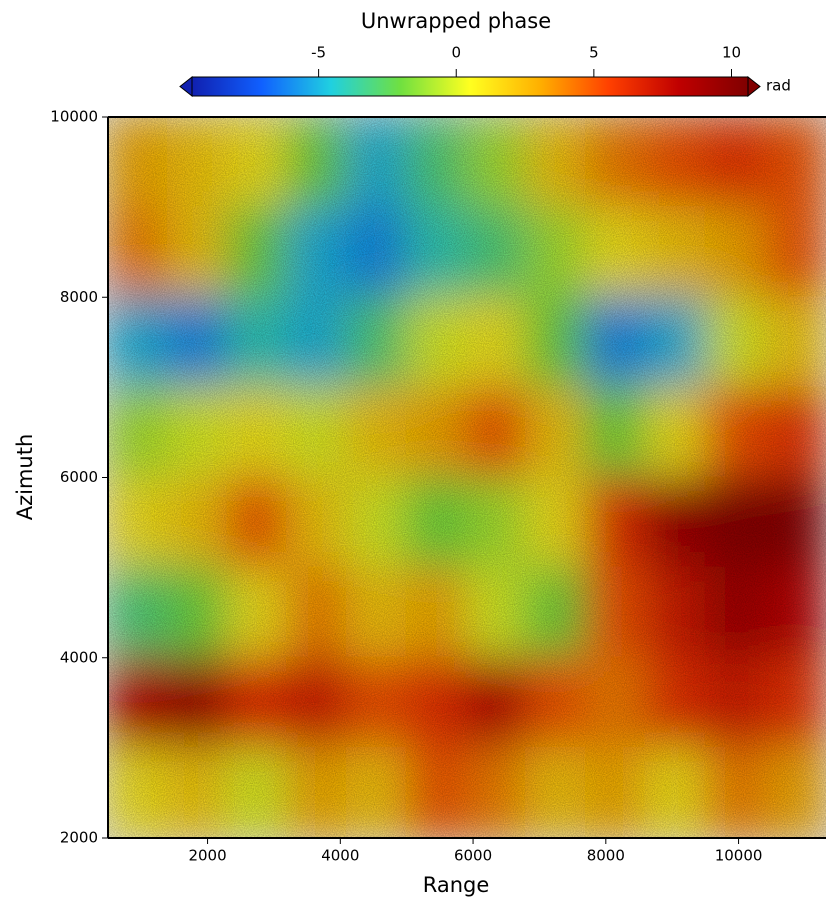 This screenshot has height=897, width=826. Describe the element at coordinates (606, 856) in the screenshot. I see `x-tick-label: 8000` at that location.